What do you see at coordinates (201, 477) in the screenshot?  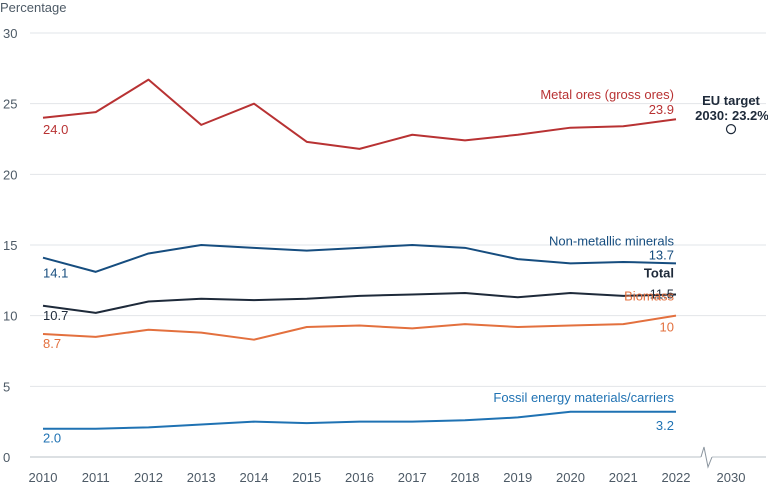 I see `x-tick-label: 2013` at bounding box center [201, 477].